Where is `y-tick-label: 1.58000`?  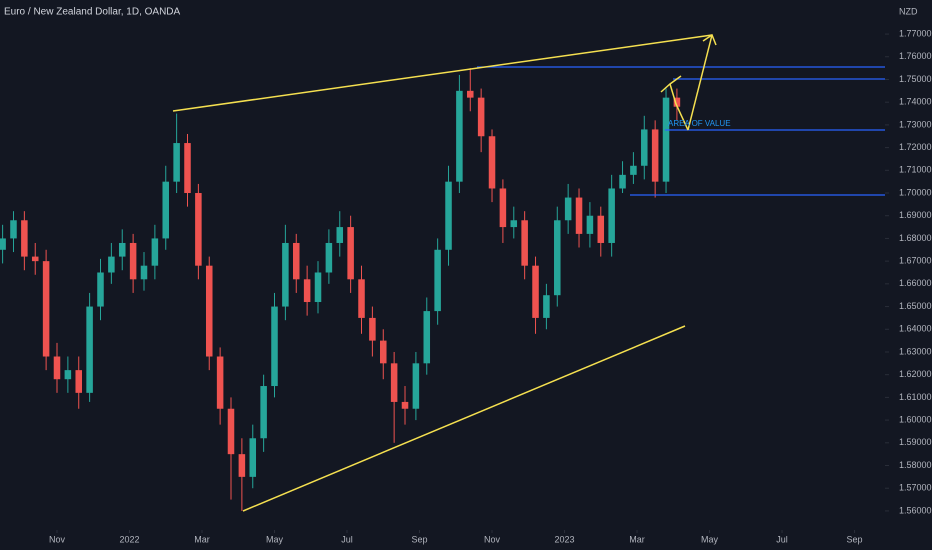
y-tick-label: 1.58000 is located at coordinates (915, 465).